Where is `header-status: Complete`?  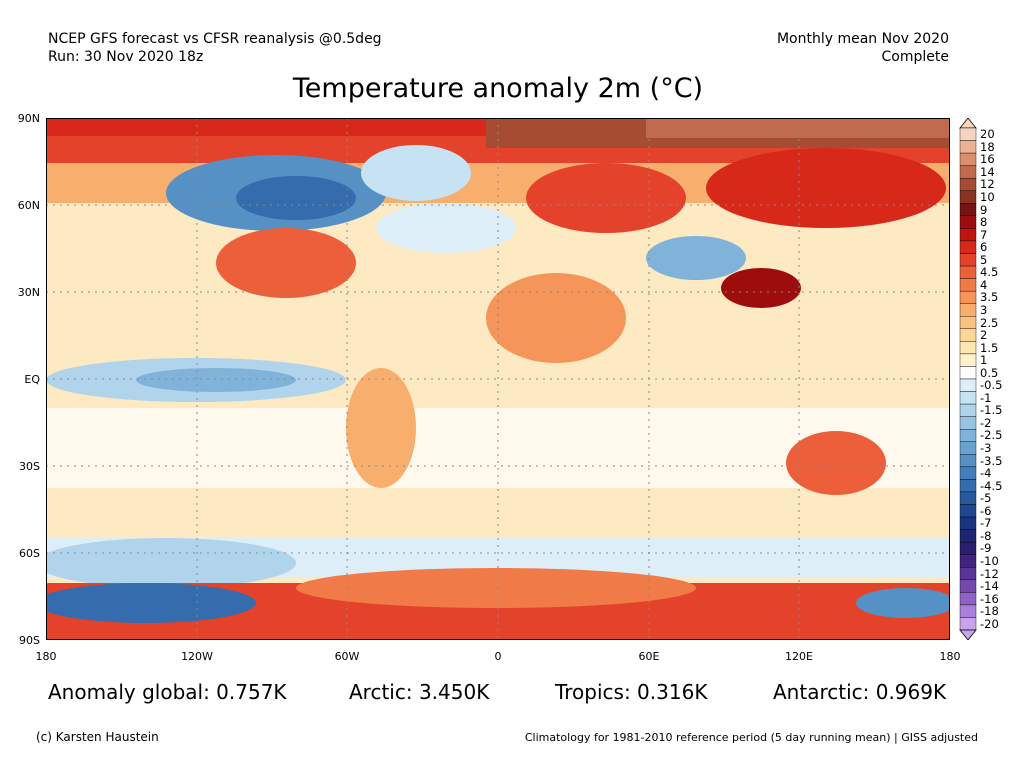
header-status: Complete is located at coordinates (915, 57).